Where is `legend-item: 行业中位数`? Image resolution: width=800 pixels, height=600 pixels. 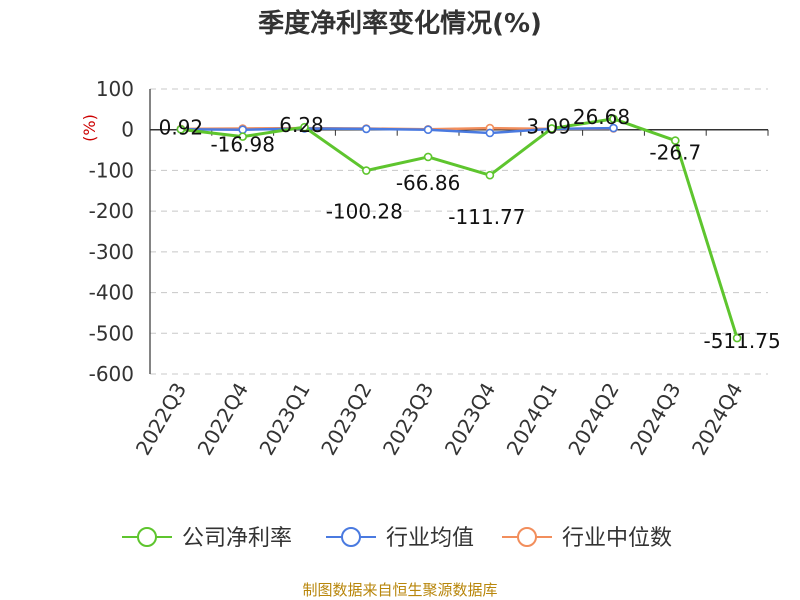
legend-item: 行业中位数 is located at coordinates (587, 538).